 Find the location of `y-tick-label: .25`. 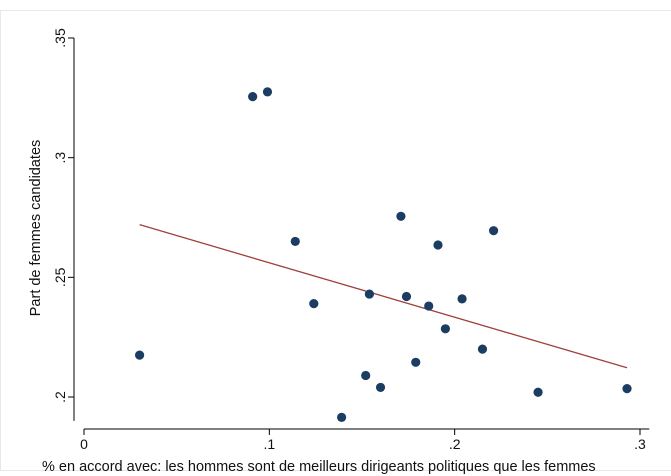

y-tick-label: .25 is located at coordinates (60, 277).